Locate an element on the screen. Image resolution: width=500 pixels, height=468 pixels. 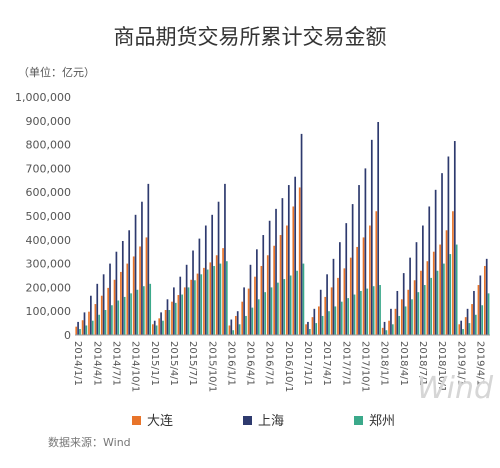
x-tick-label: 2017/7/1 is located at coordinates (345, 363).